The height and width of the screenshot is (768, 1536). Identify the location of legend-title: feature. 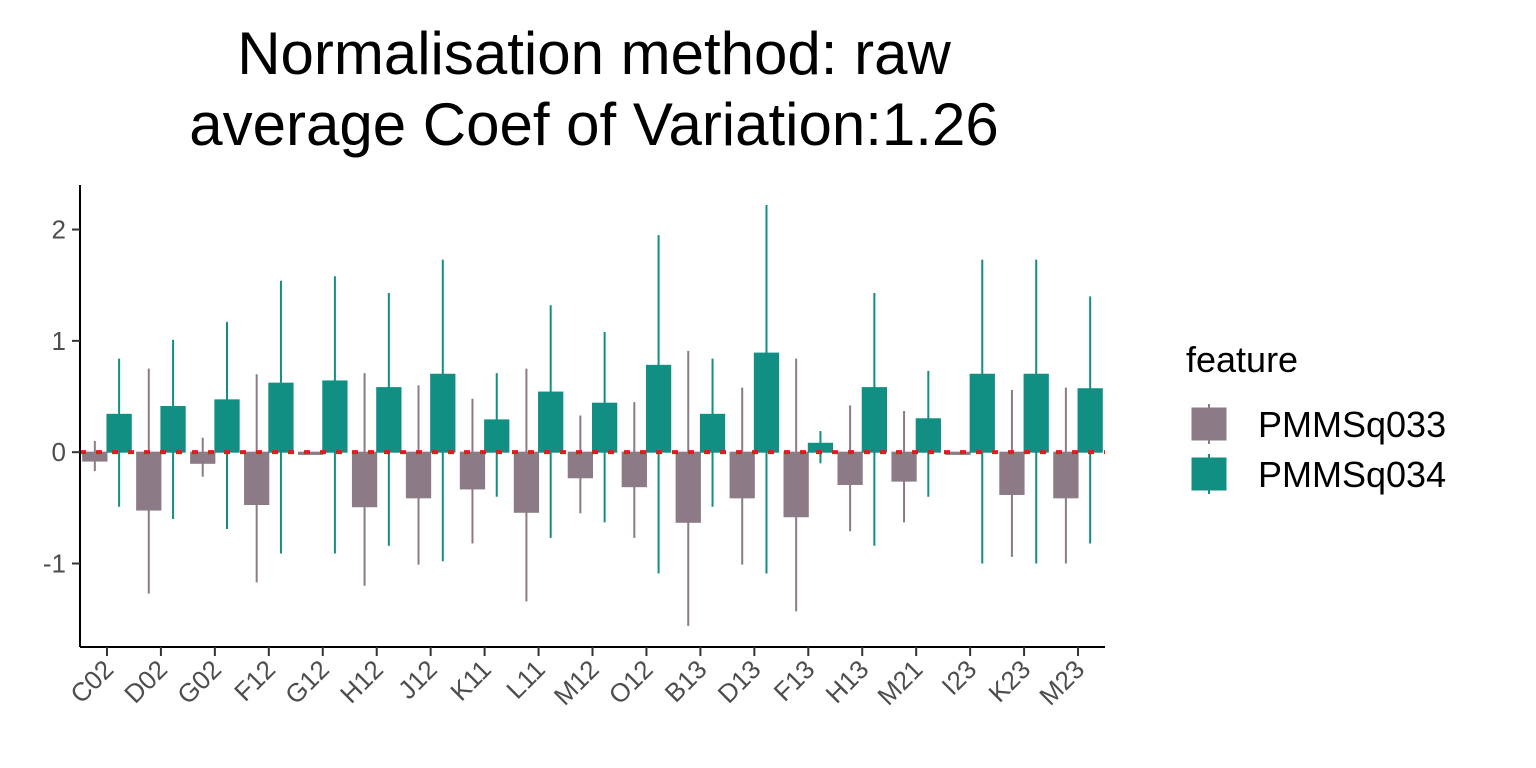
(1242, 359).